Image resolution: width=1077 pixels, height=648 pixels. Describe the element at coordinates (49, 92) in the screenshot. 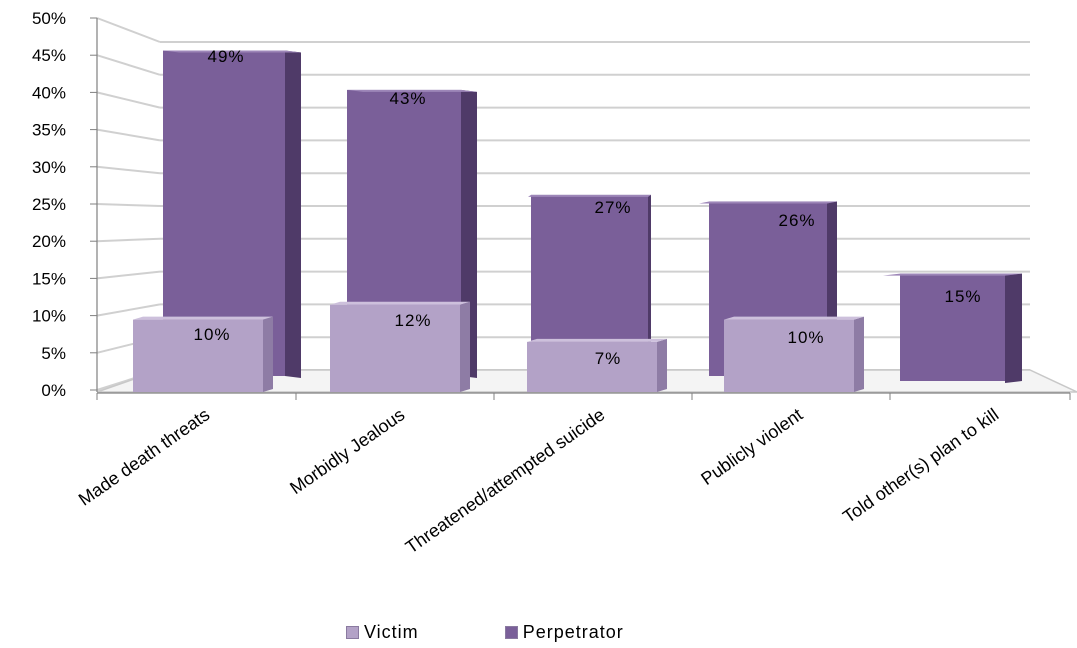

I see `y-tick-label: 40%` at that location.